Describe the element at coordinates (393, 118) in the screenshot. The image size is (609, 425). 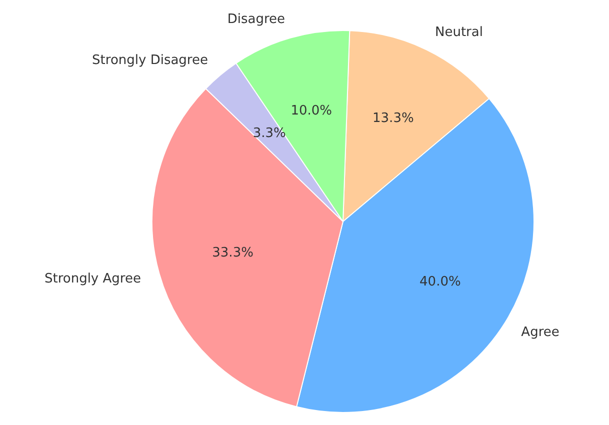
I see `data-label: 13.3%` at that location.